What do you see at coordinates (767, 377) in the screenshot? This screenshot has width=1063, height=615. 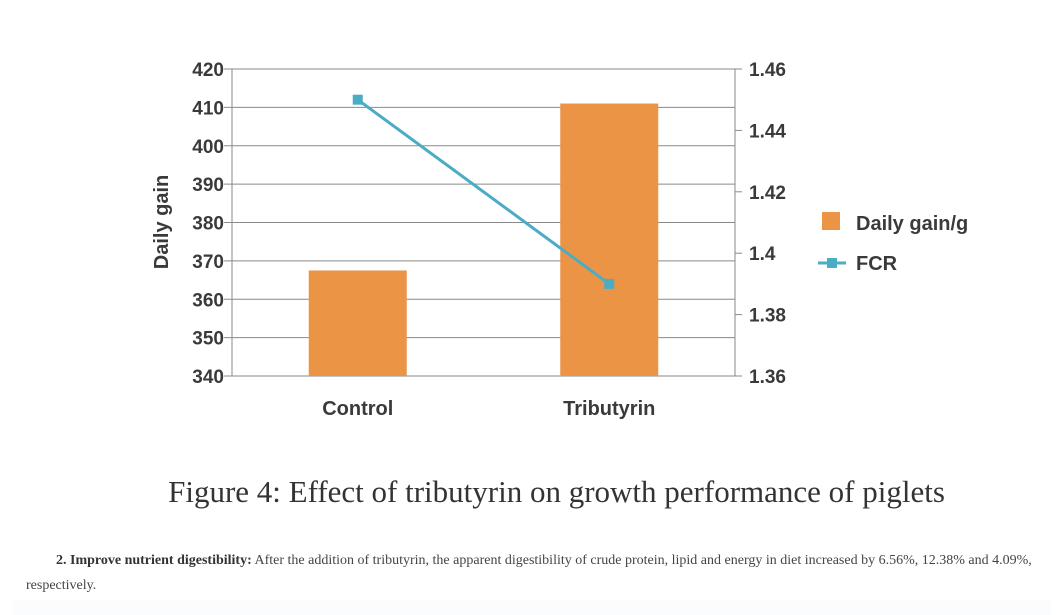 I see `right-tick-label: 1.36` at bounding box center [767, 377].